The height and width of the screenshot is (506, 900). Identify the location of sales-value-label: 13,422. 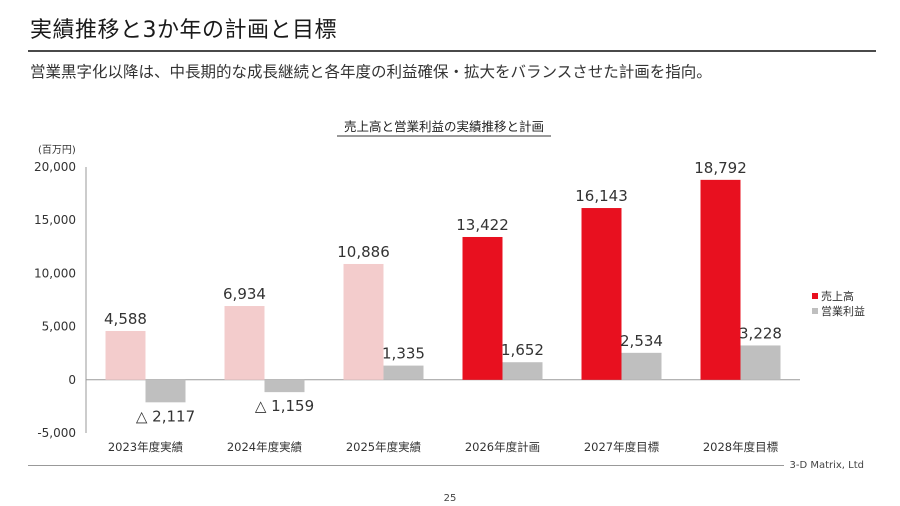
(482, 225).